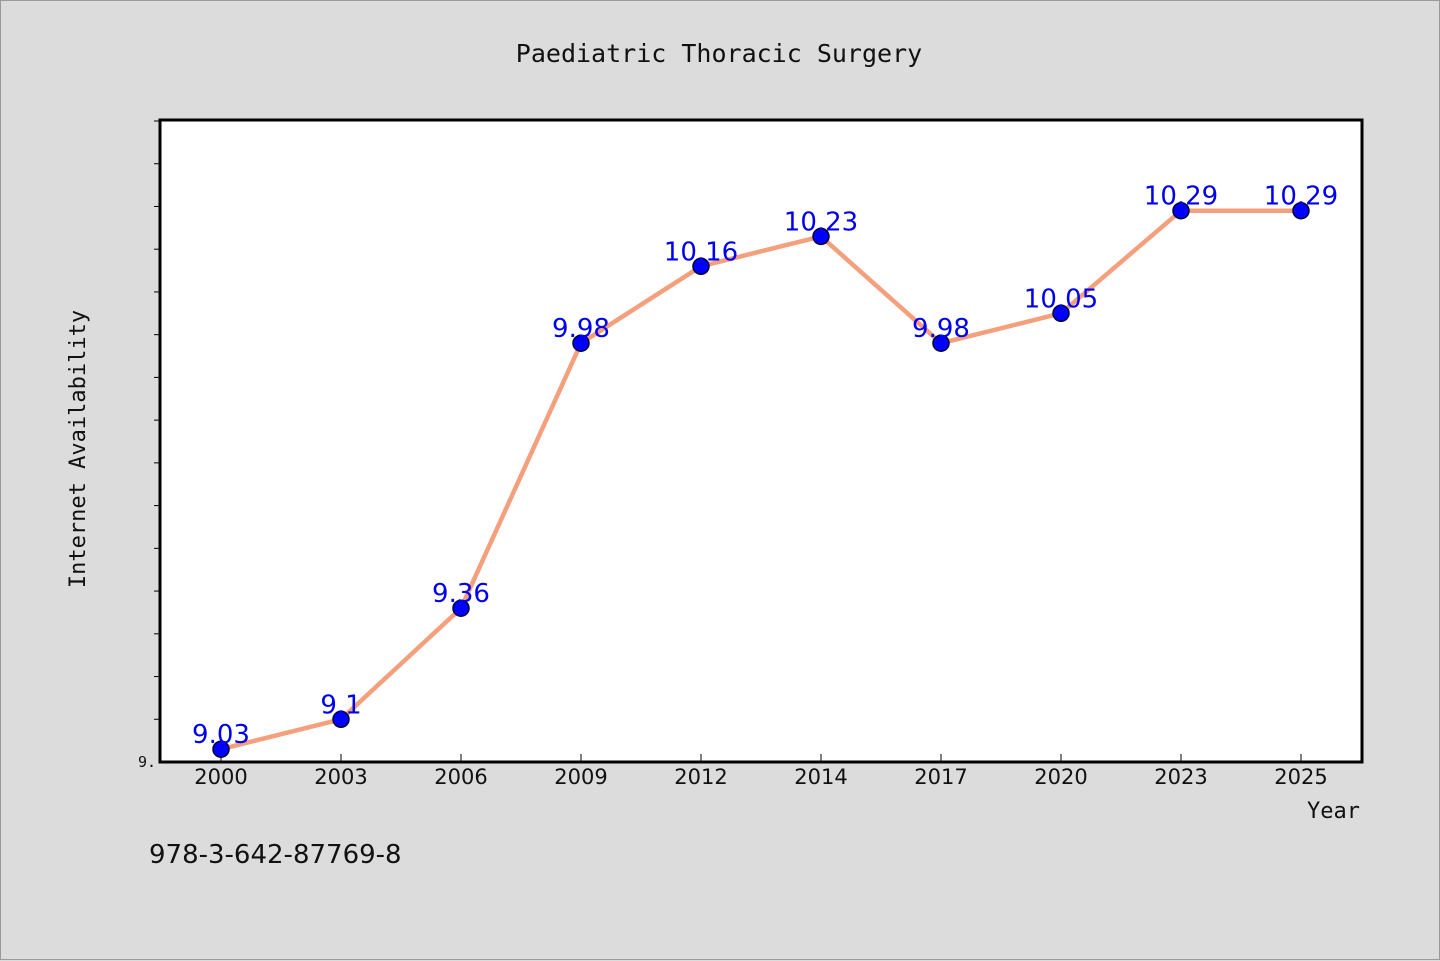 This screenshot has height=961, width=1440. What do you see at coordinates (700, 777) in the screenshot?
I see `x-tick-label: 2012` at bounding box center [700, 777].